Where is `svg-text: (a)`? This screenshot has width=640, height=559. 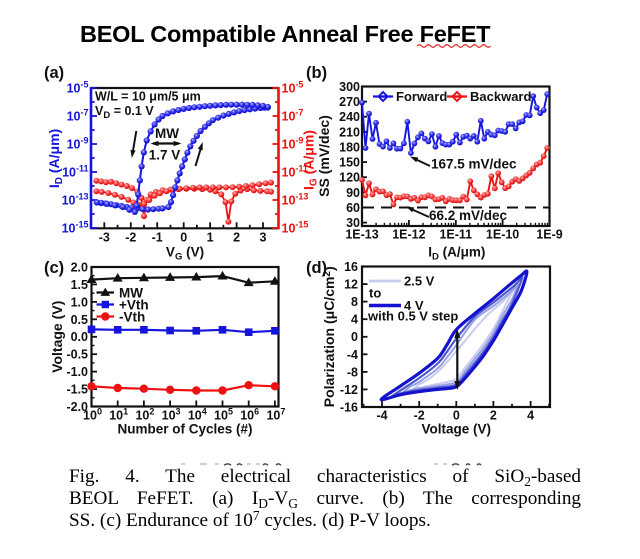 svg-text: (a) is located at coordinates (54, 73).